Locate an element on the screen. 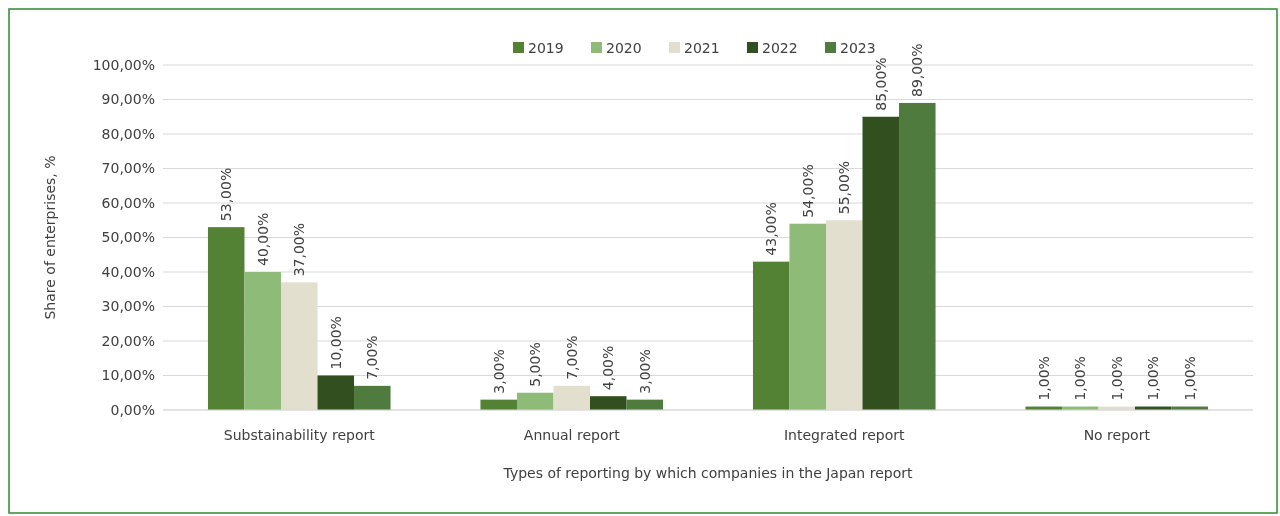  y-tick-label: 20,00% is located at coordinates (128, 340).